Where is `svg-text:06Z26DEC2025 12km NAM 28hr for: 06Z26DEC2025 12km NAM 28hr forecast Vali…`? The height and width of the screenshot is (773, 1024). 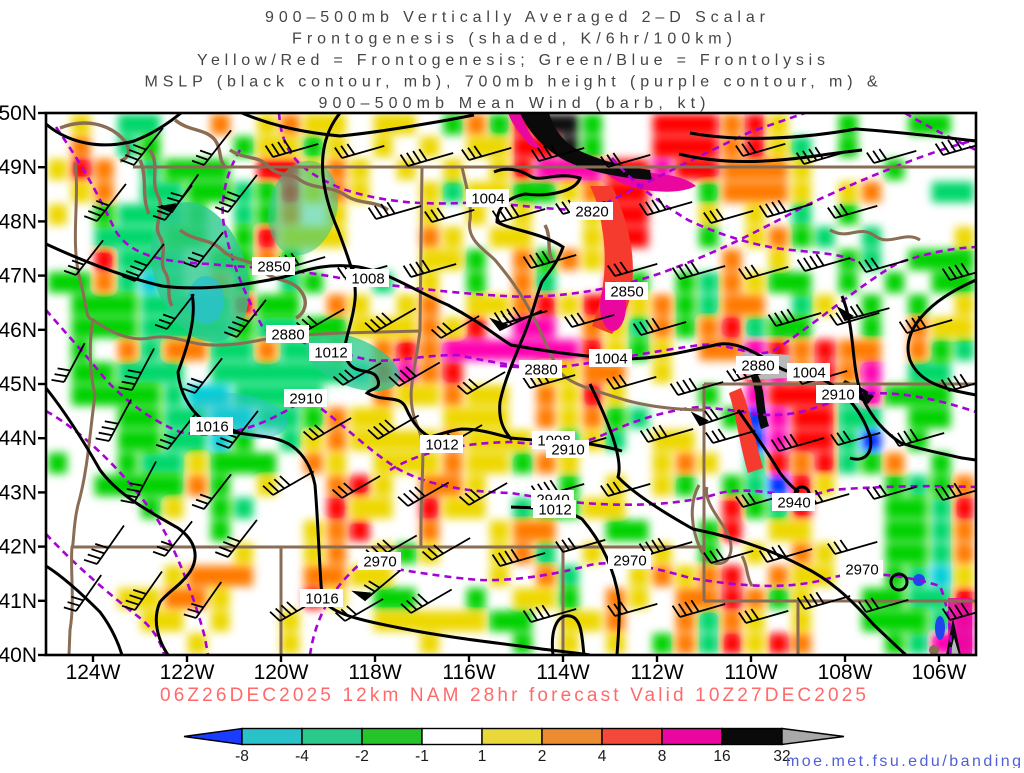 svg-text:06Z26DEC2025 12km NAM 28hr for: 06Z26DEC2025 12km NAM 28hr forecast Vali… is located at coordinates (513, 695).